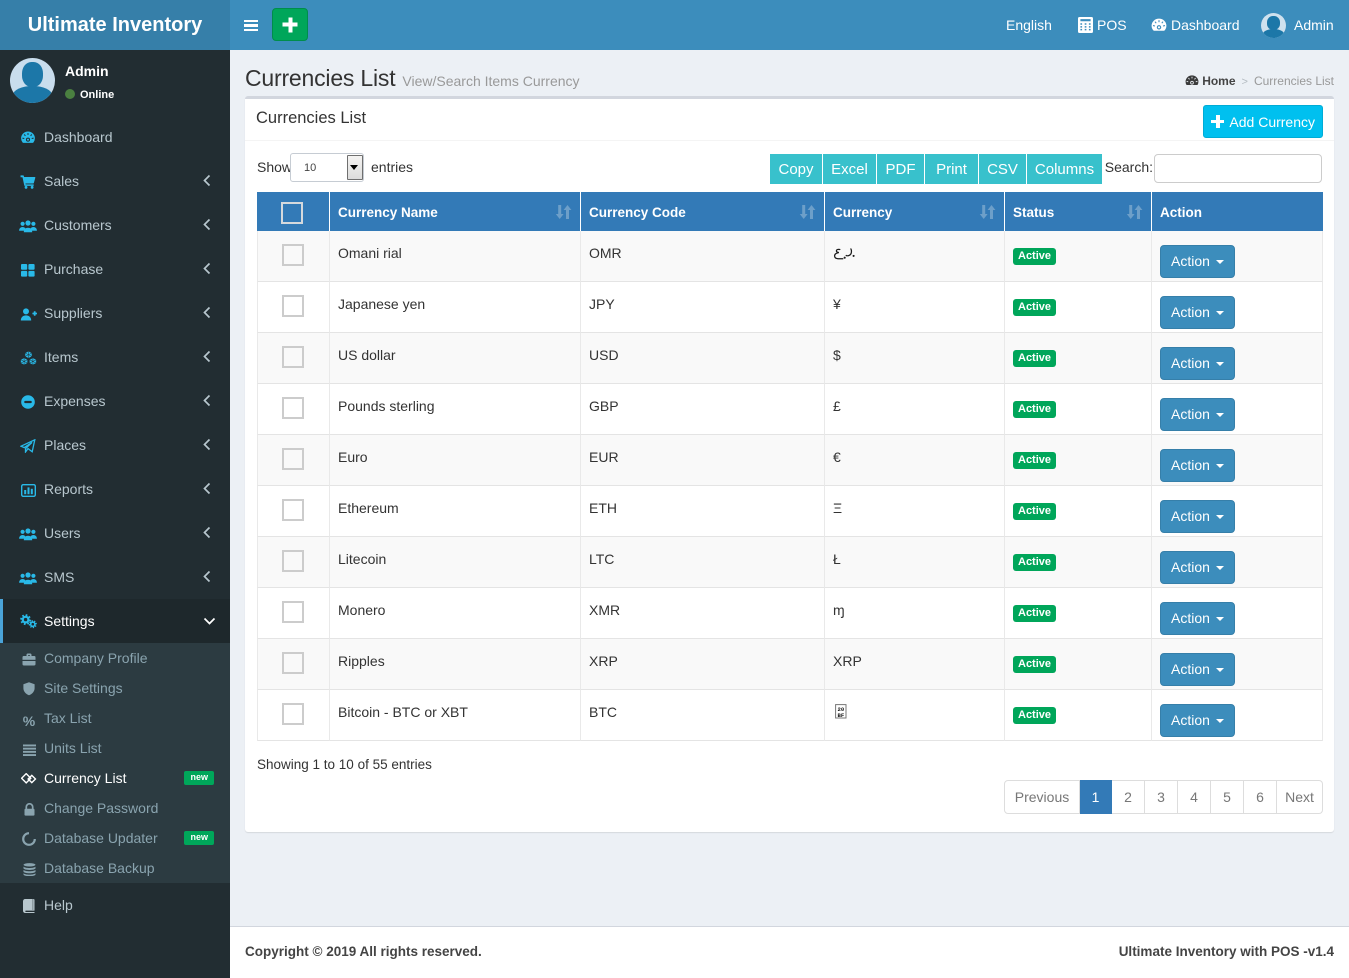 The image size is (1349, 978). Describe the element at coordinates (841, 715) in the screenshot. I see `svg-text: BF` at that location.